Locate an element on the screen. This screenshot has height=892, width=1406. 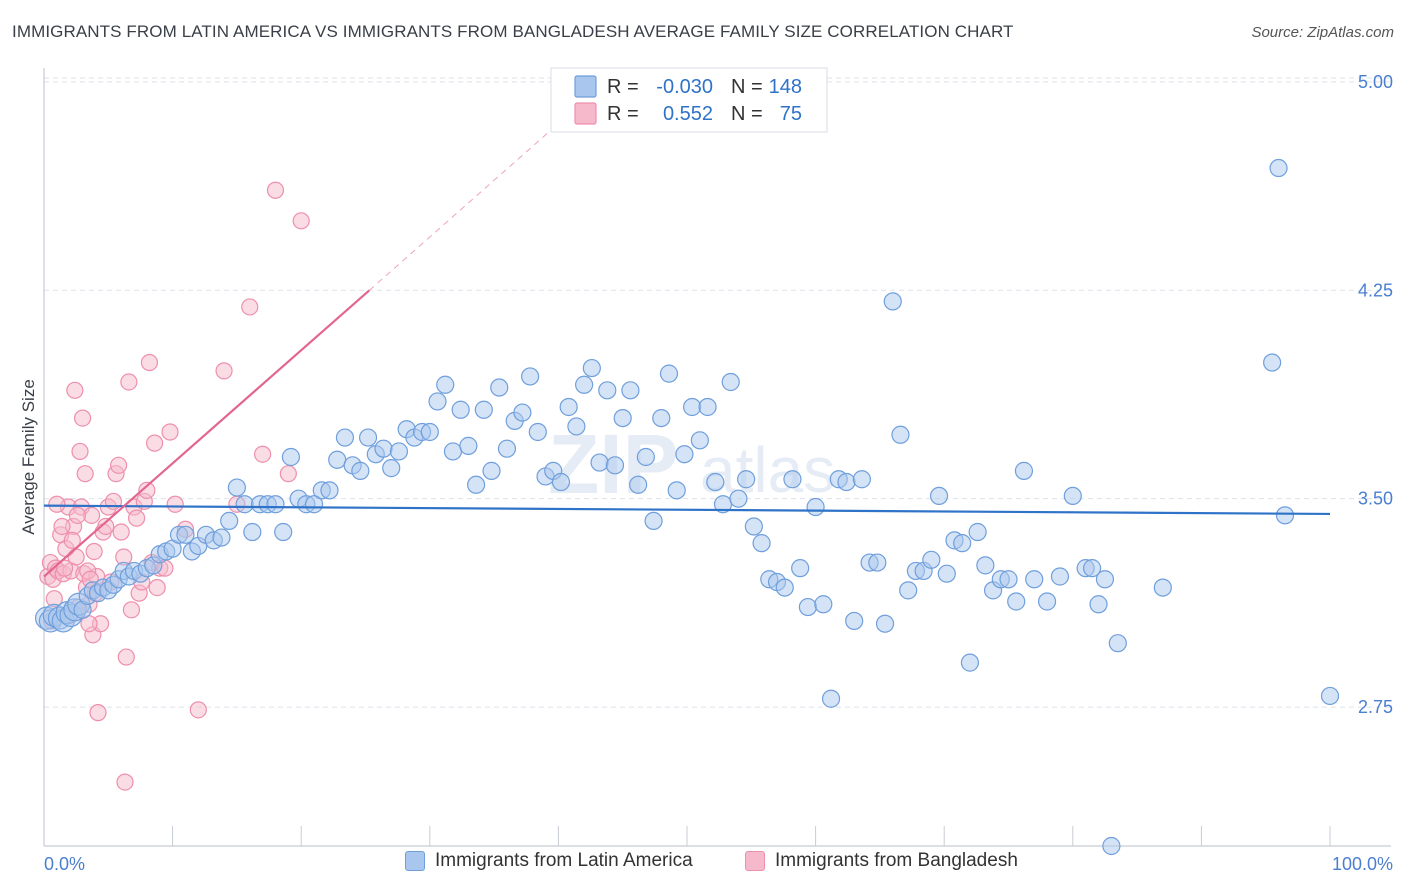
bottom-legend-label-bangladesh: Immigrants from Bangladesh is located at coordinates (896, 860).